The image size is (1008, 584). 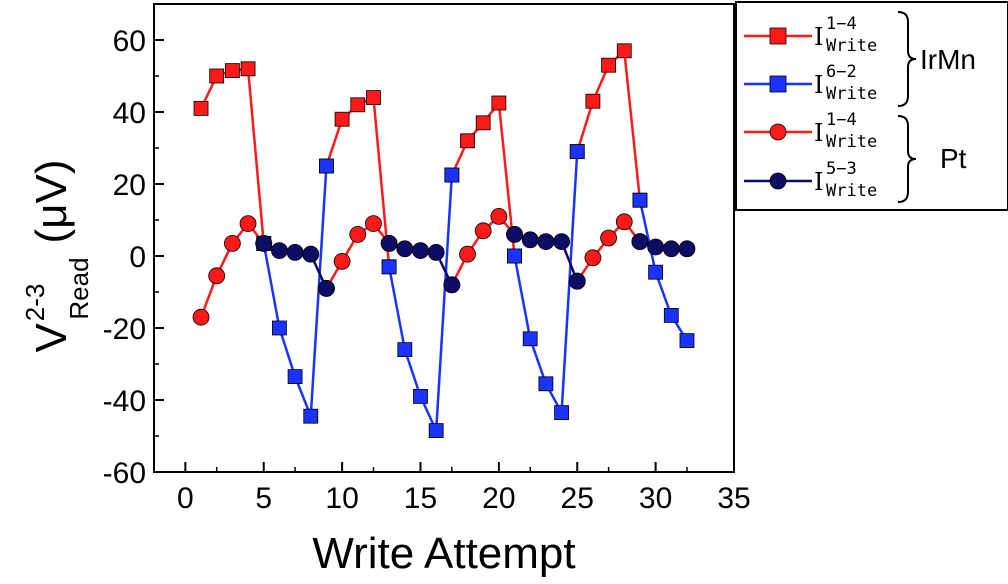 What do you see at coordinates (79, 288) in the screenshot?
I see `y-axis-title-subscript: Read` at bounding box center [79, 288].